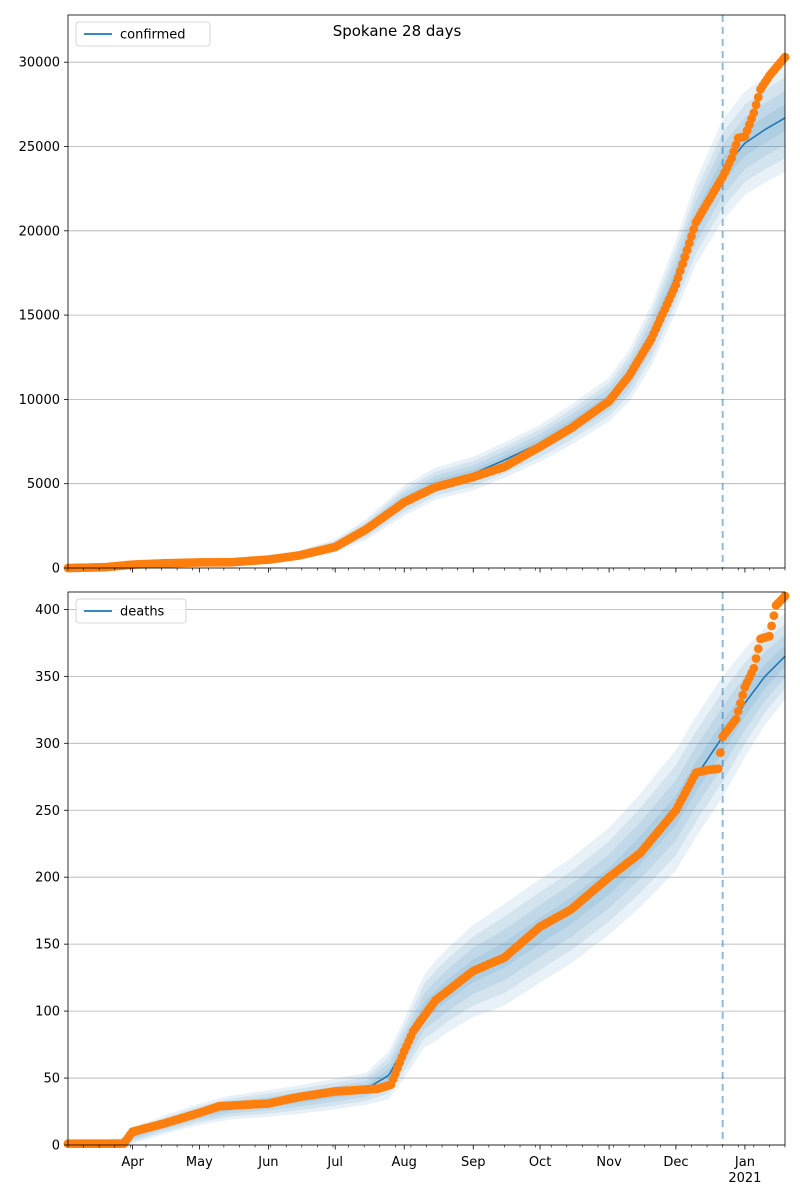  Describe the element at coordinates (47, 744) in the screenshot. I see `deaths-y-tick-label: 300` at that location.